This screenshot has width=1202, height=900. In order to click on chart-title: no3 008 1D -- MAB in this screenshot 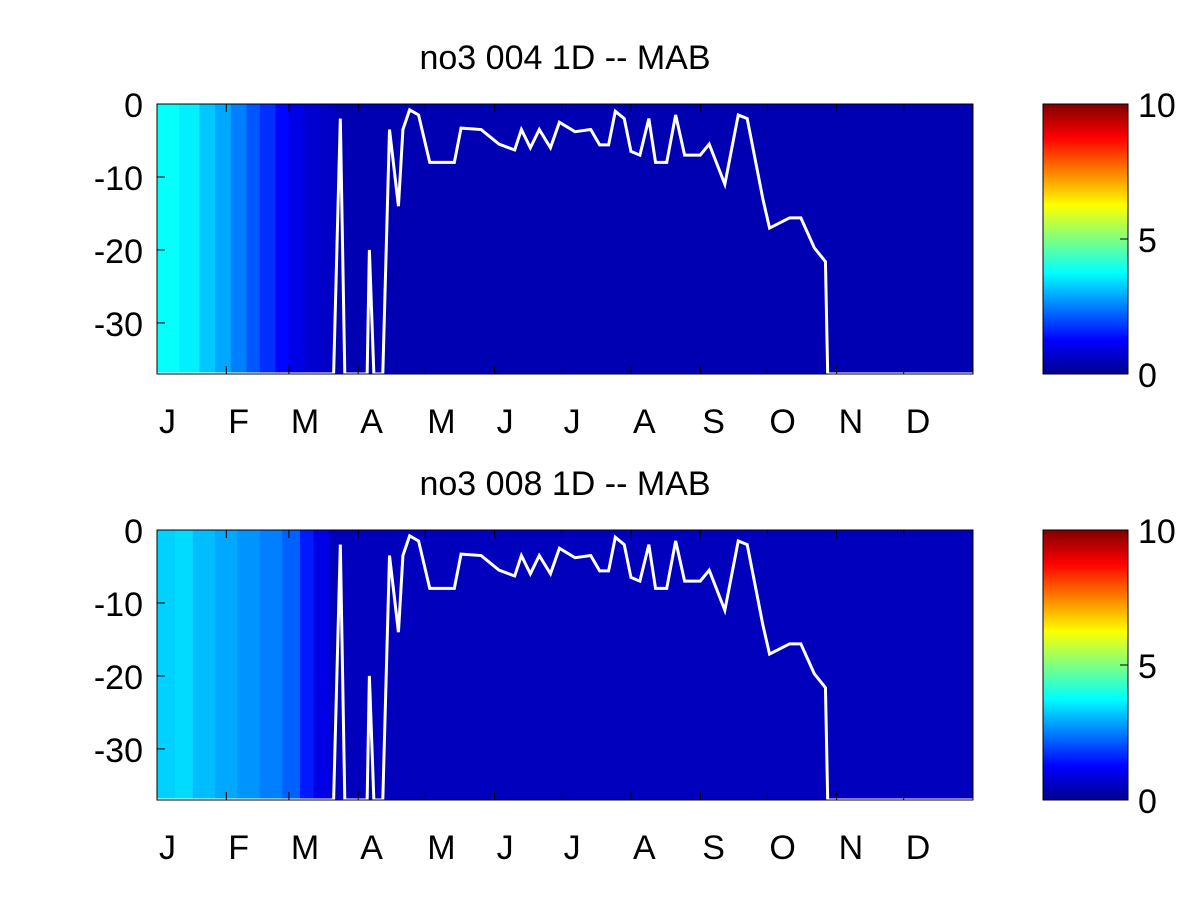, I will do `click(564, 484)`.